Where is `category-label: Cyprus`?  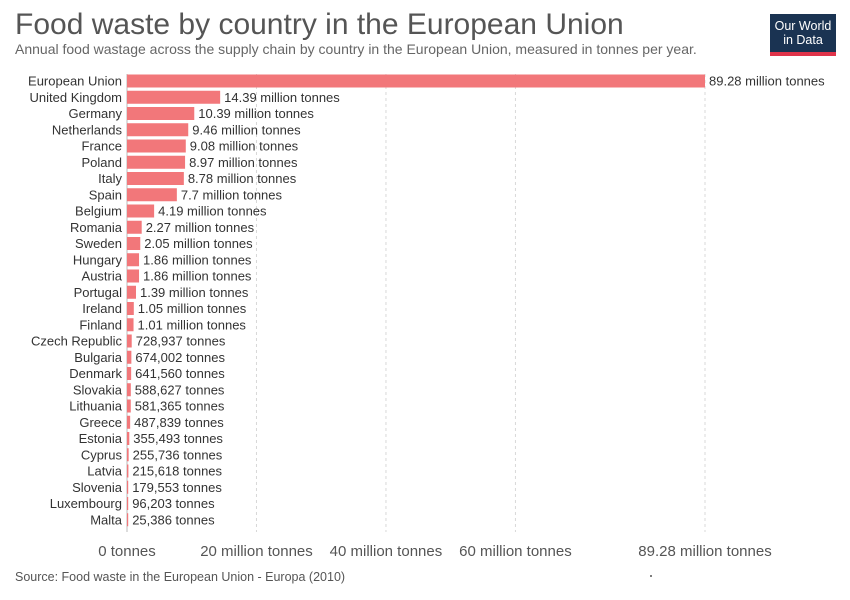 category-label: Cyprus is located at coordinates (102, 454).